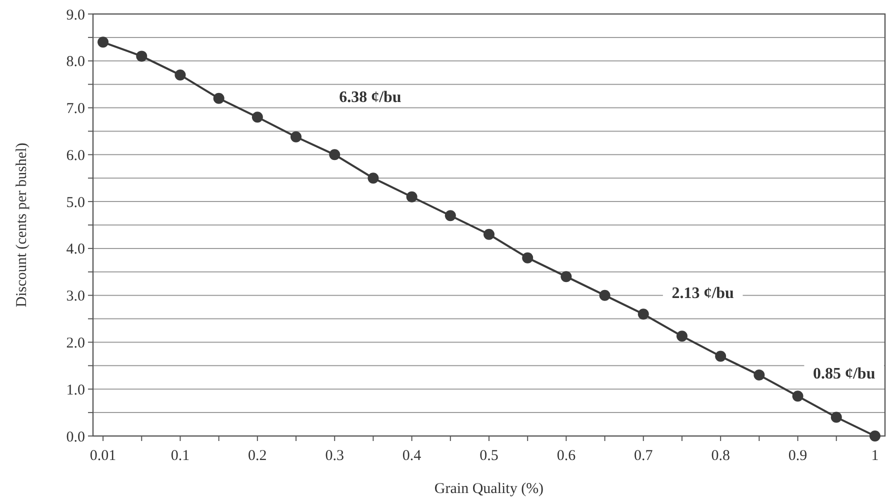  Describe the element at coordinates (489, 489) in the screenshot. I see `x-axis-title: Grain Quality (%)` at that location.